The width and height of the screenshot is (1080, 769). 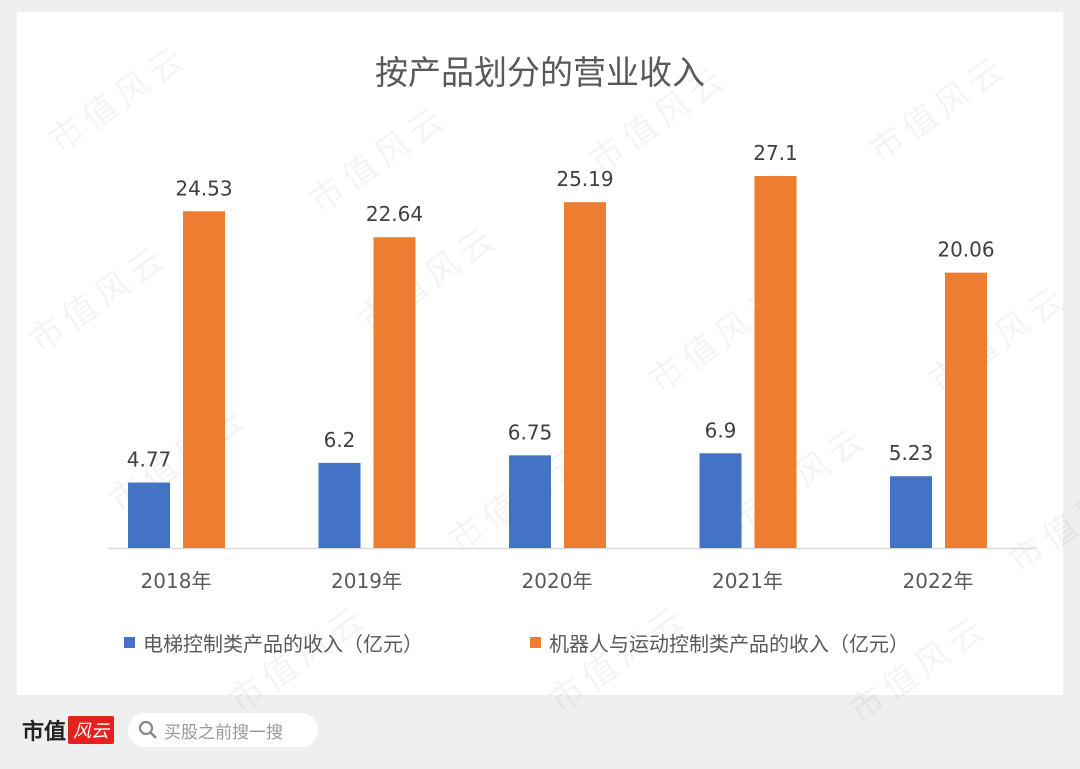 I want to click on bar-robot-2019年, so click(x=394, y=392).